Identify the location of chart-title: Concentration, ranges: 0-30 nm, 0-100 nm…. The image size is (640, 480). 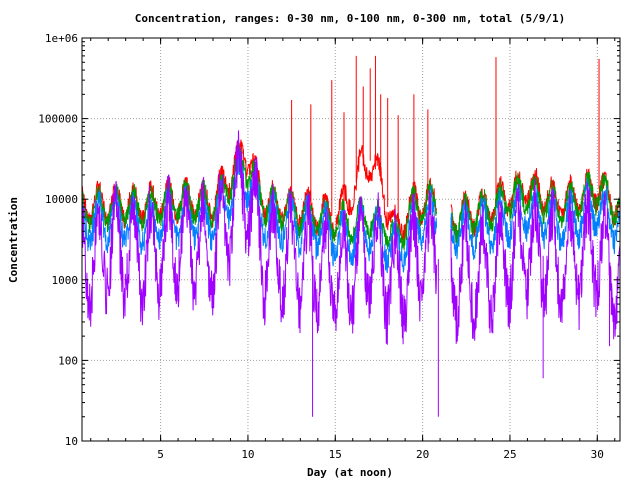
(350, 18).